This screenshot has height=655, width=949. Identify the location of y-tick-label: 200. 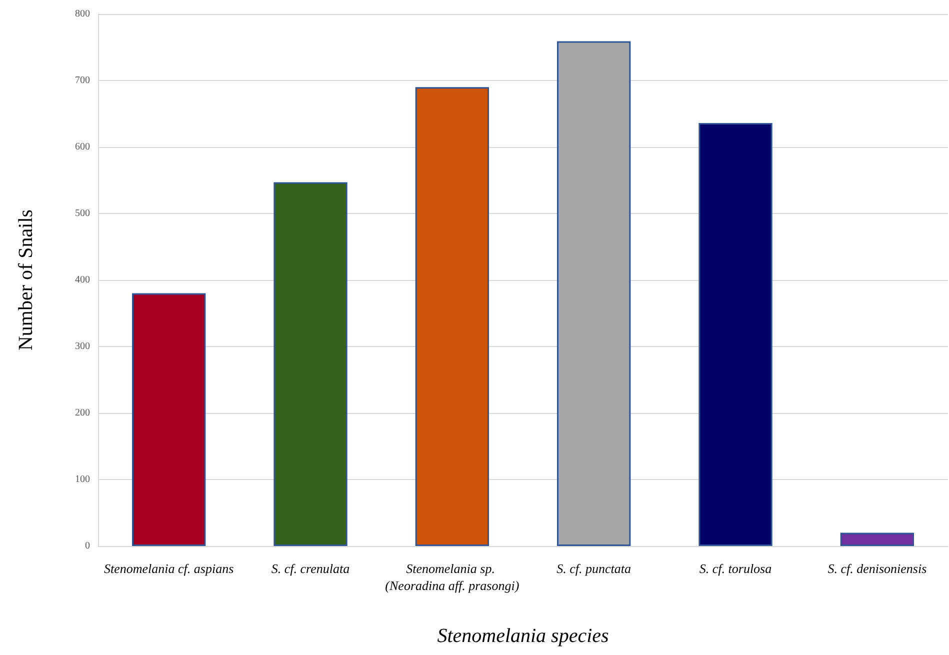
(82, 413).